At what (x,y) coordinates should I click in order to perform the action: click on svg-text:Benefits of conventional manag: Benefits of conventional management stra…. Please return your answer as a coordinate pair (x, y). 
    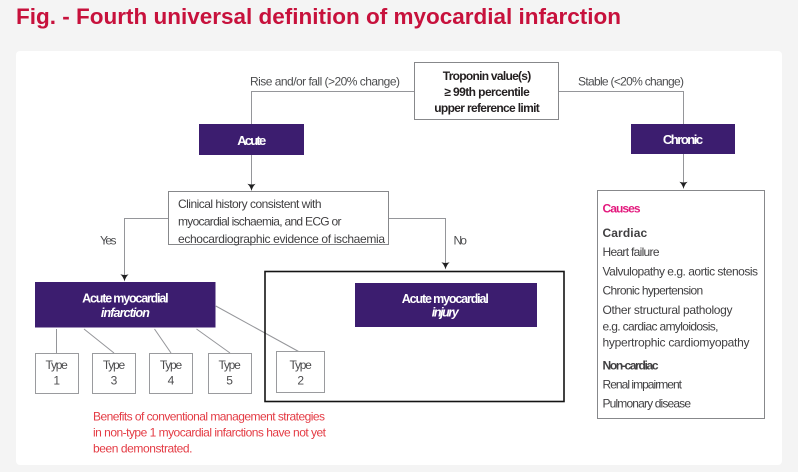
    Looking at the image, I should click on (209, 417).